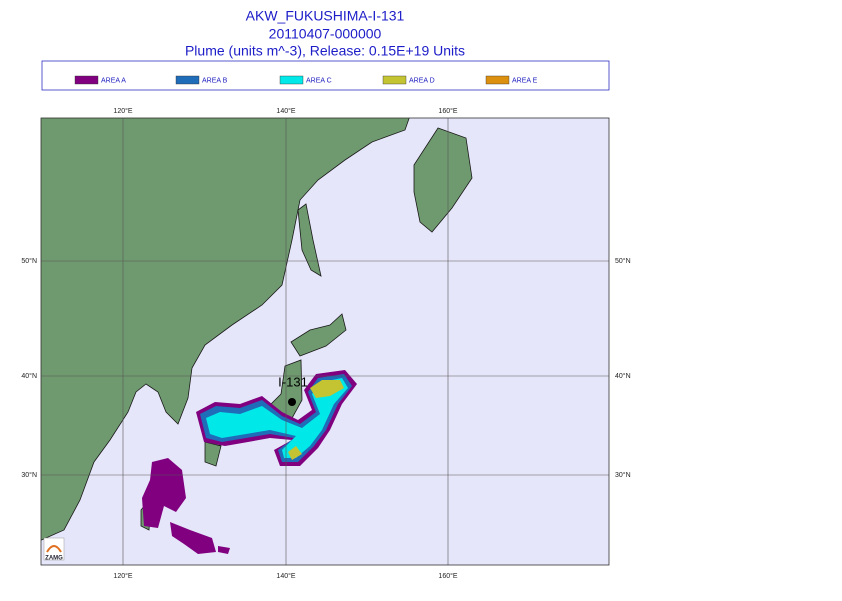 The width and height of the screenshot is (842, 601). I want to click on legend-label: AREA E, so click(525, 80).